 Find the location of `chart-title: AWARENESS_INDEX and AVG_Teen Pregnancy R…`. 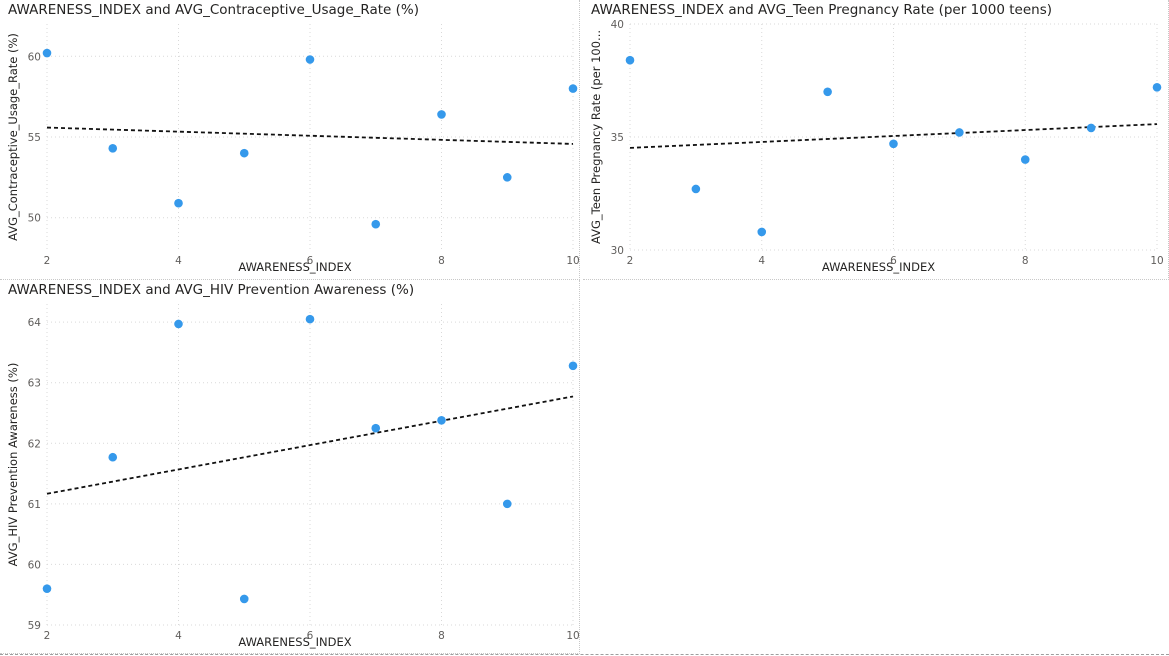

chart-title: AWARENESS_INDEX and AVG_Teen Pregnancy R… is located at coordinates (821, 10).